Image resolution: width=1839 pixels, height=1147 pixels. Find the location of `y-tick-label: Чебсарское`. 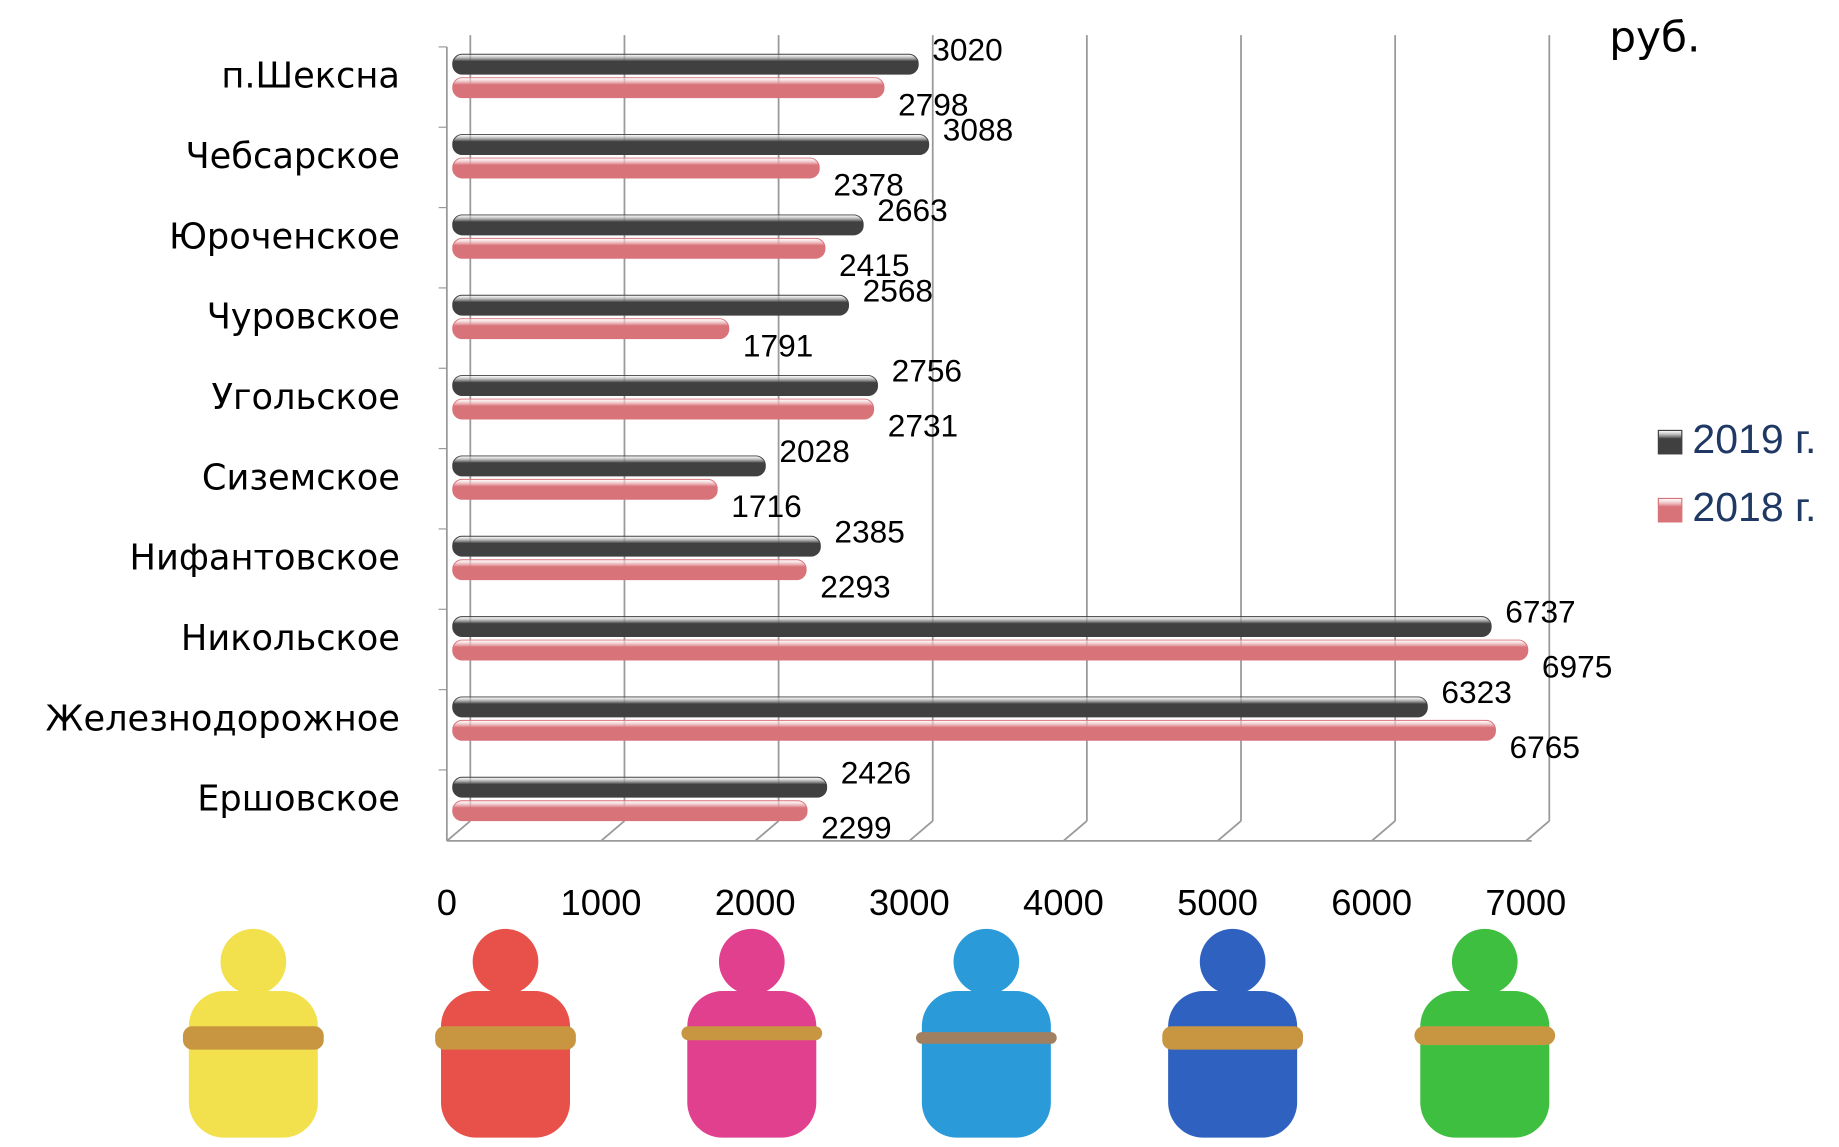

y-tick-label: Чебсарское is located at coordinates (293, 156).